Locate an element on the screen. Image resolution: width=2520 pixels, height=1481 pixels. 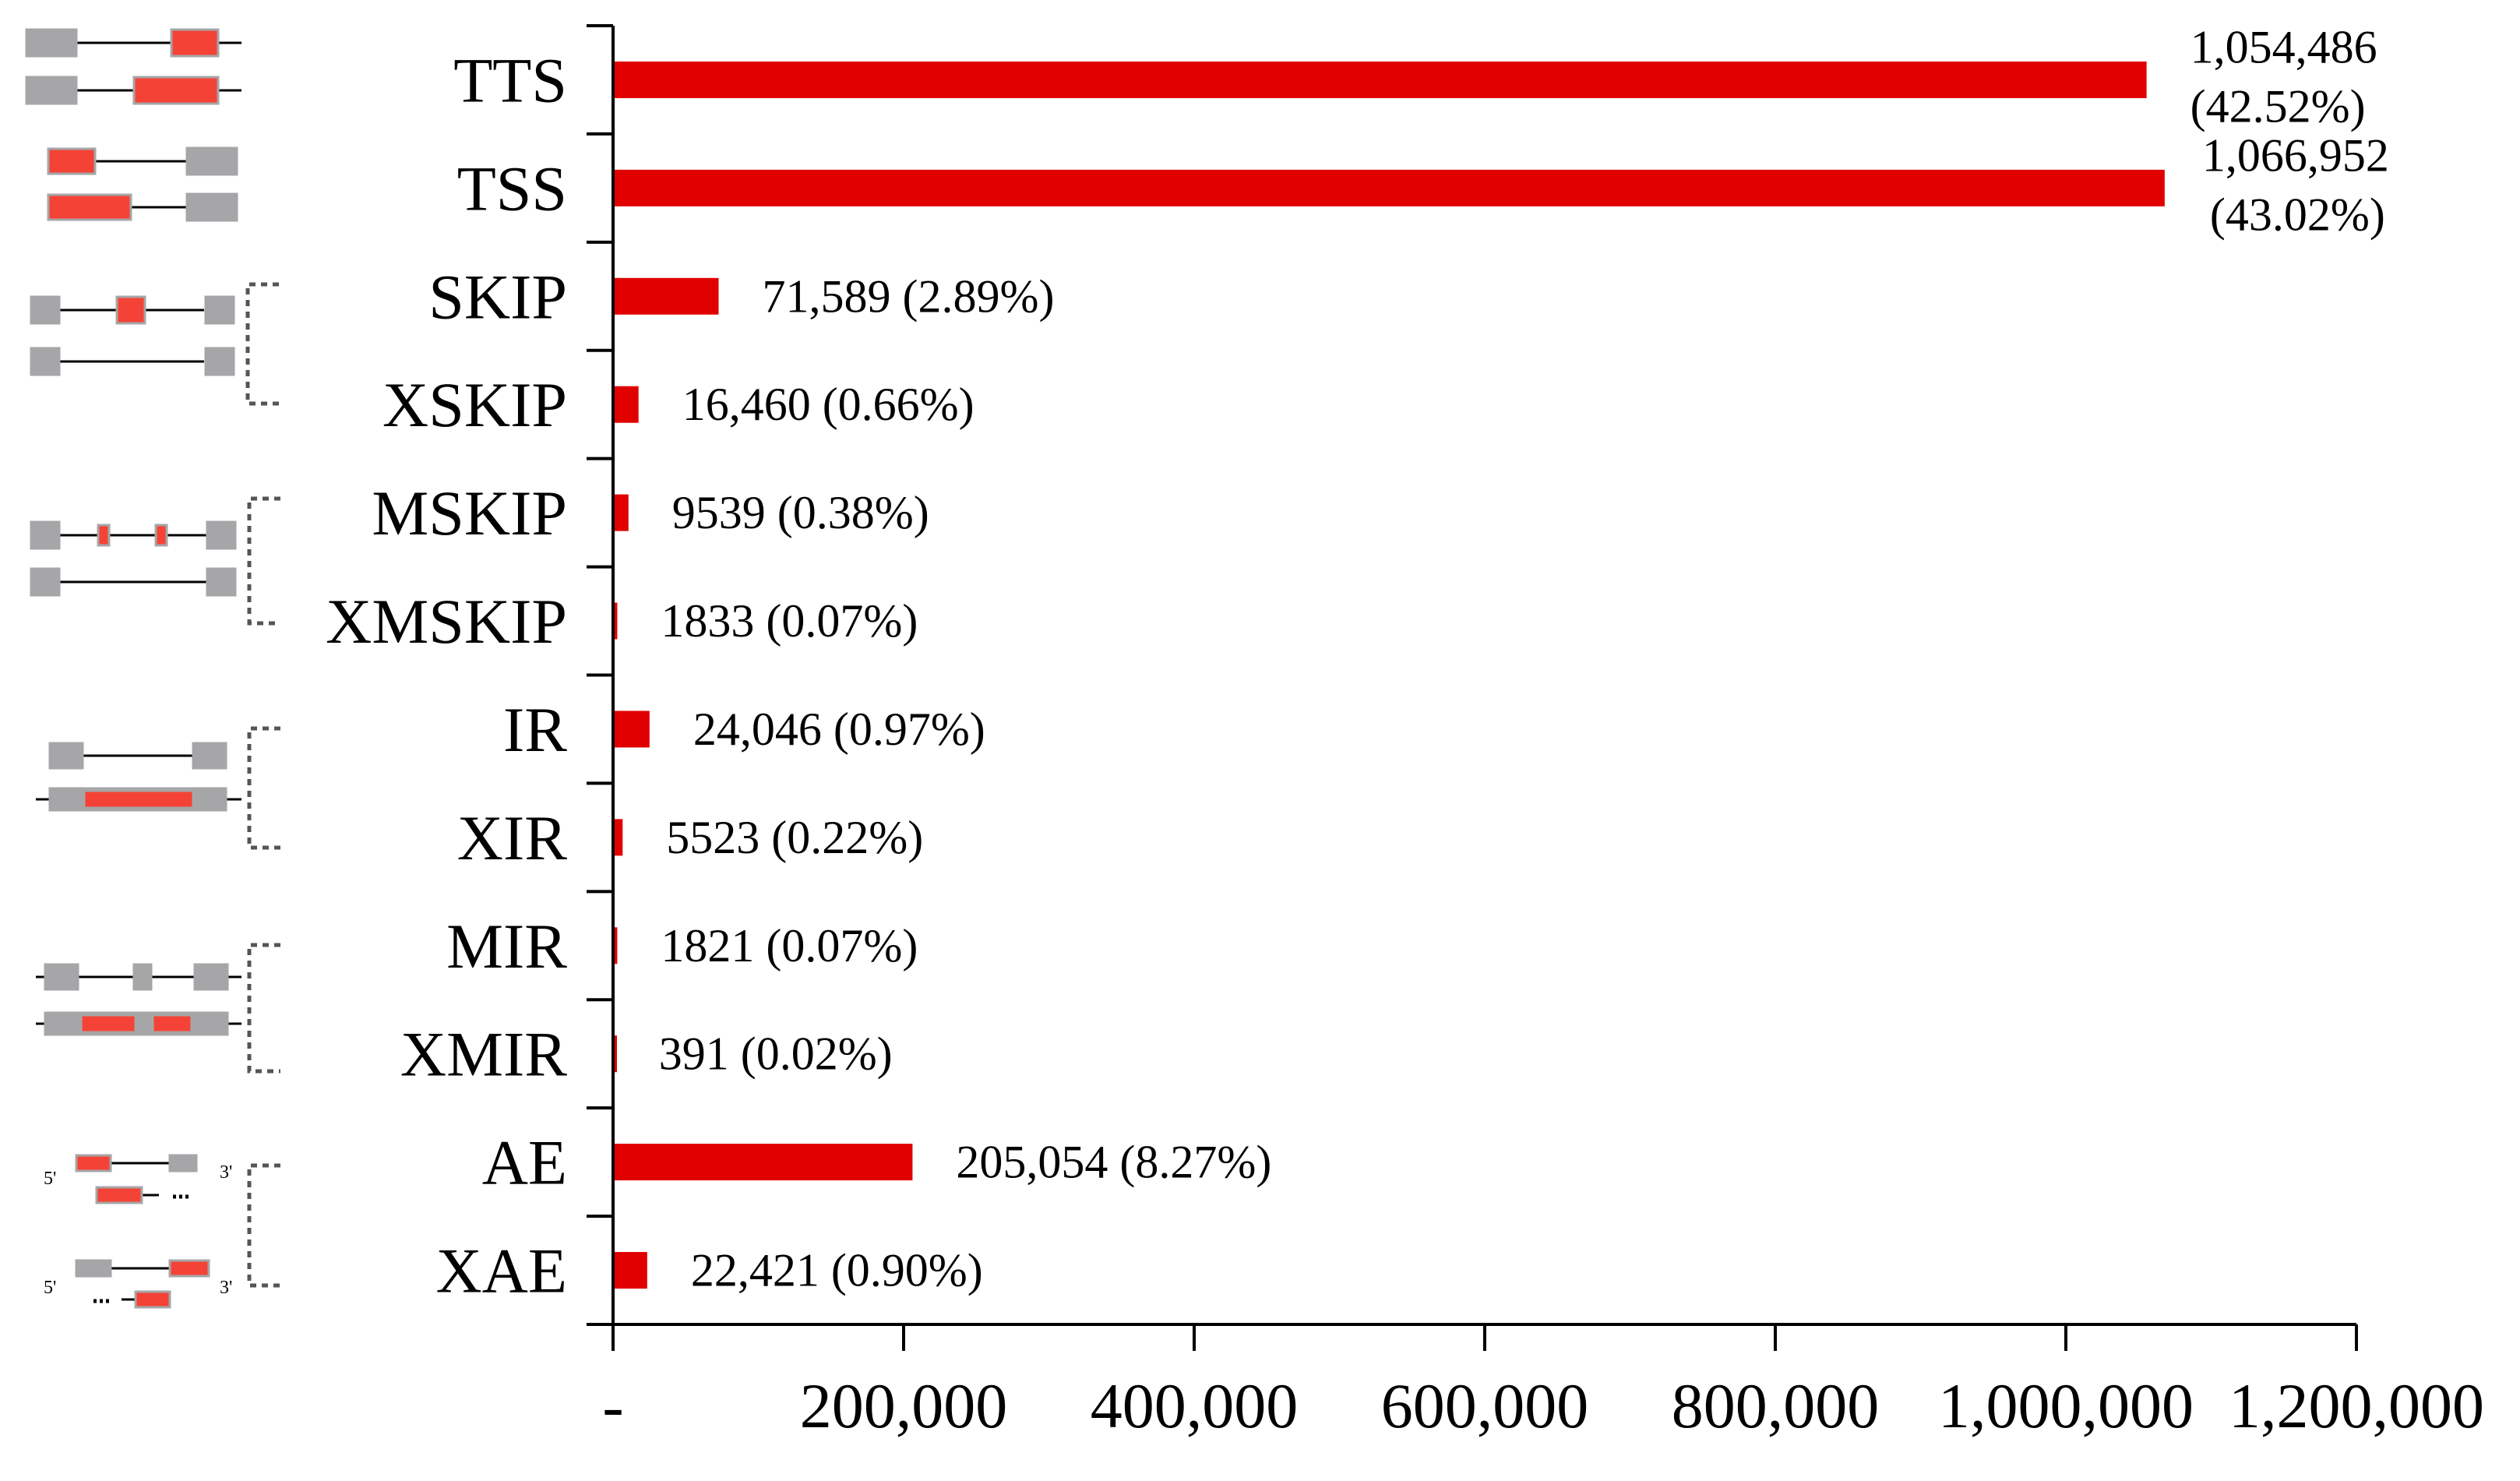
bar-xmir is located at coordinates (616, 1054).